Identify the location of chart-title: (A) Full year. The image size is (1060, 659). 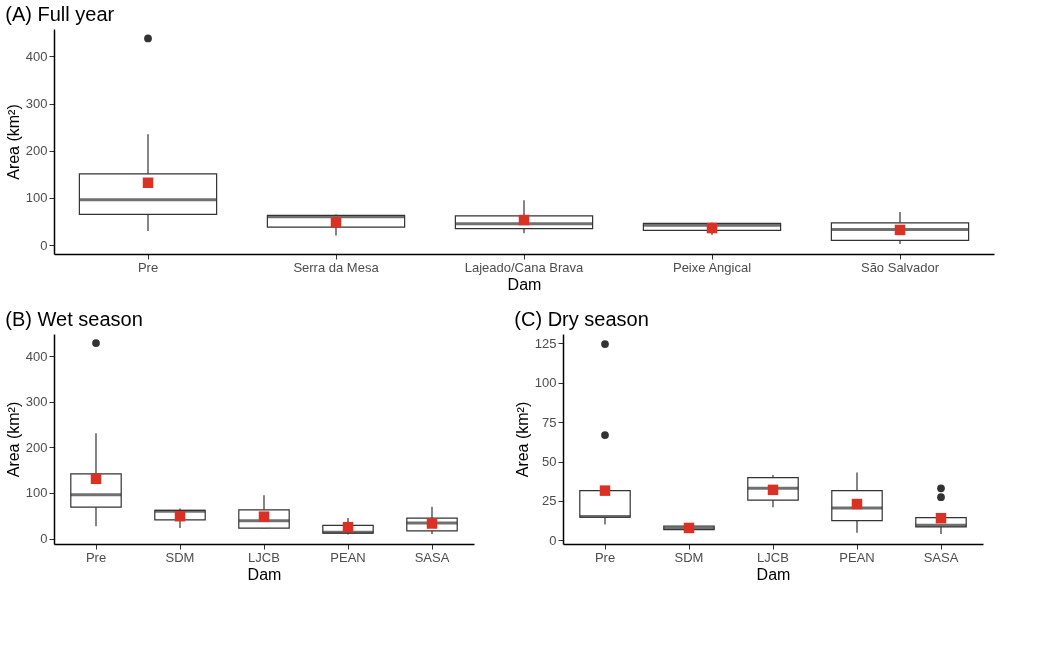
(60, 14).